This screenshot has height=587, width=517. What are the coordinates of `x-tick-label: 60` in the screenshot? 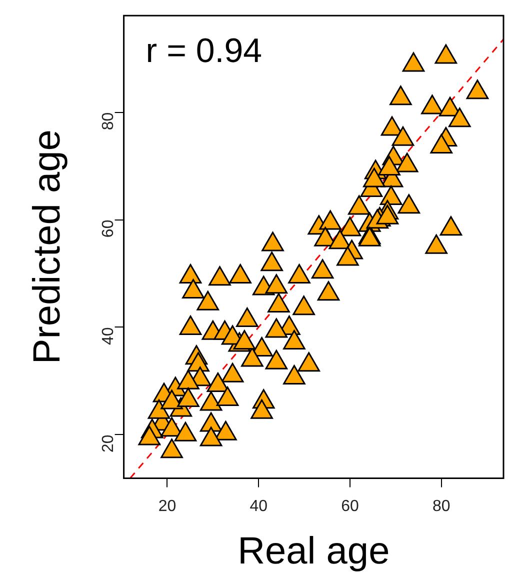 It's located at (350, 507).